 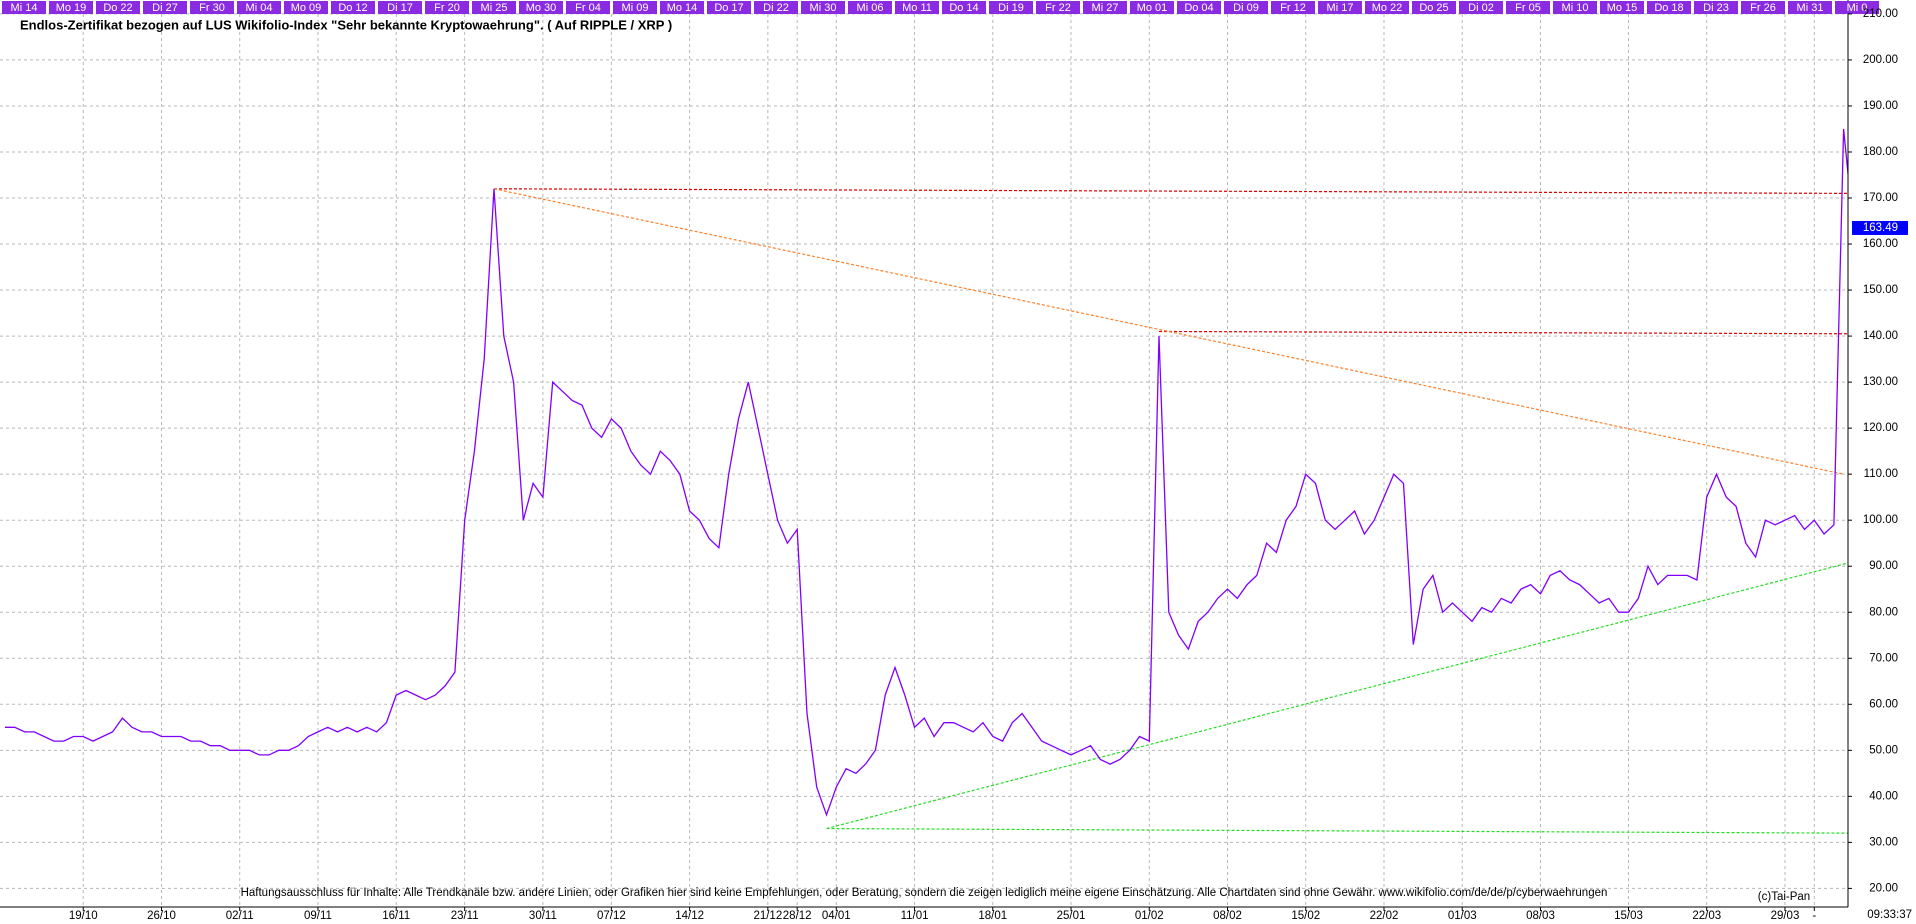 What do you see at coordinates (1305, 916) in the screenshot?
I see `x-tick-label: 15/02` at bounding box center [1305, 916].